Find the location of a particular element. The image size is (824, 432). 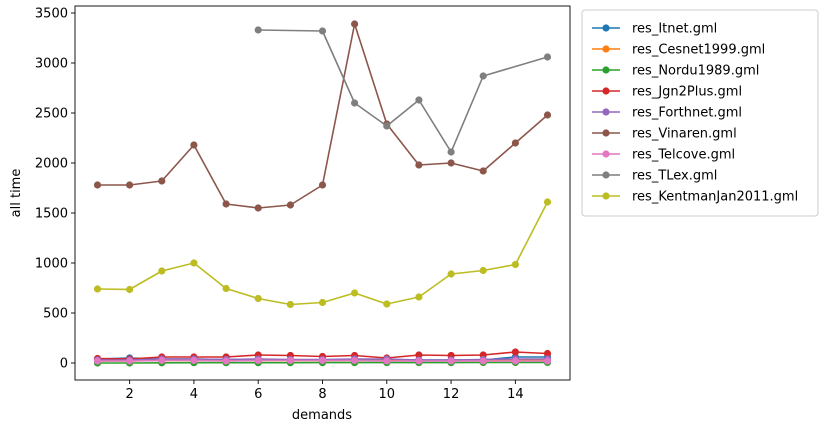

series-res_KentmanJan2011.gml is located at coordinates (322, 253).